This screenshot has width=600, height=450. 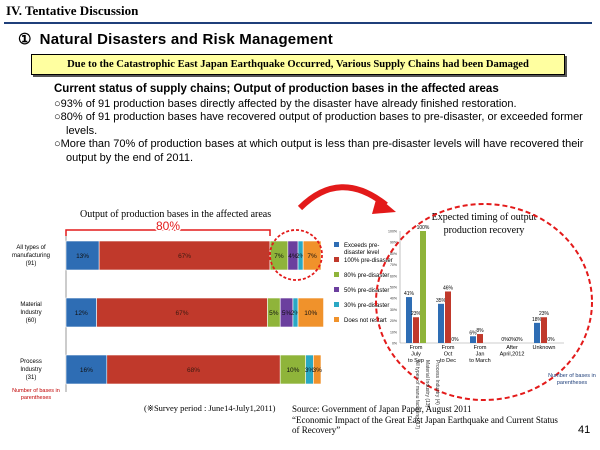 What do you see at coordinates (393, 310) in the screenshot?
I see `y-tick-label: 30%` at bounding box center [393, 310].